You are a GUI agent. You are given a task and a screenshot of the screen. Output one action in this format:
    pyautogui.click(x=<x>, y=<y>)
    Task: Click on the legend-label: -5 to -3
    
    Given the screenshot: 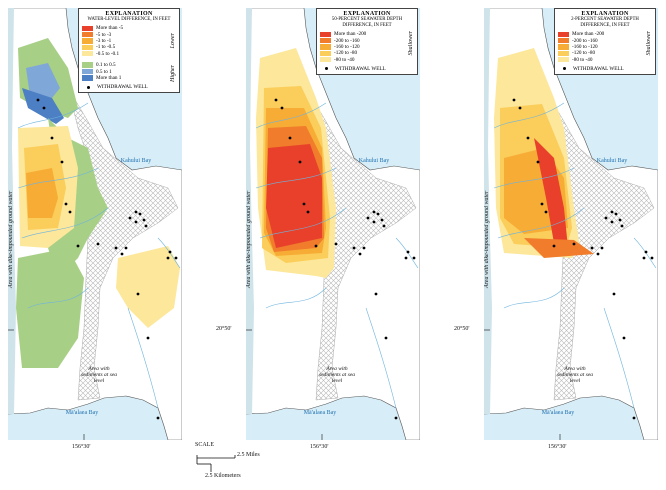 What is the action you would take?
    pyautogui.click(x=104, y=34)
    